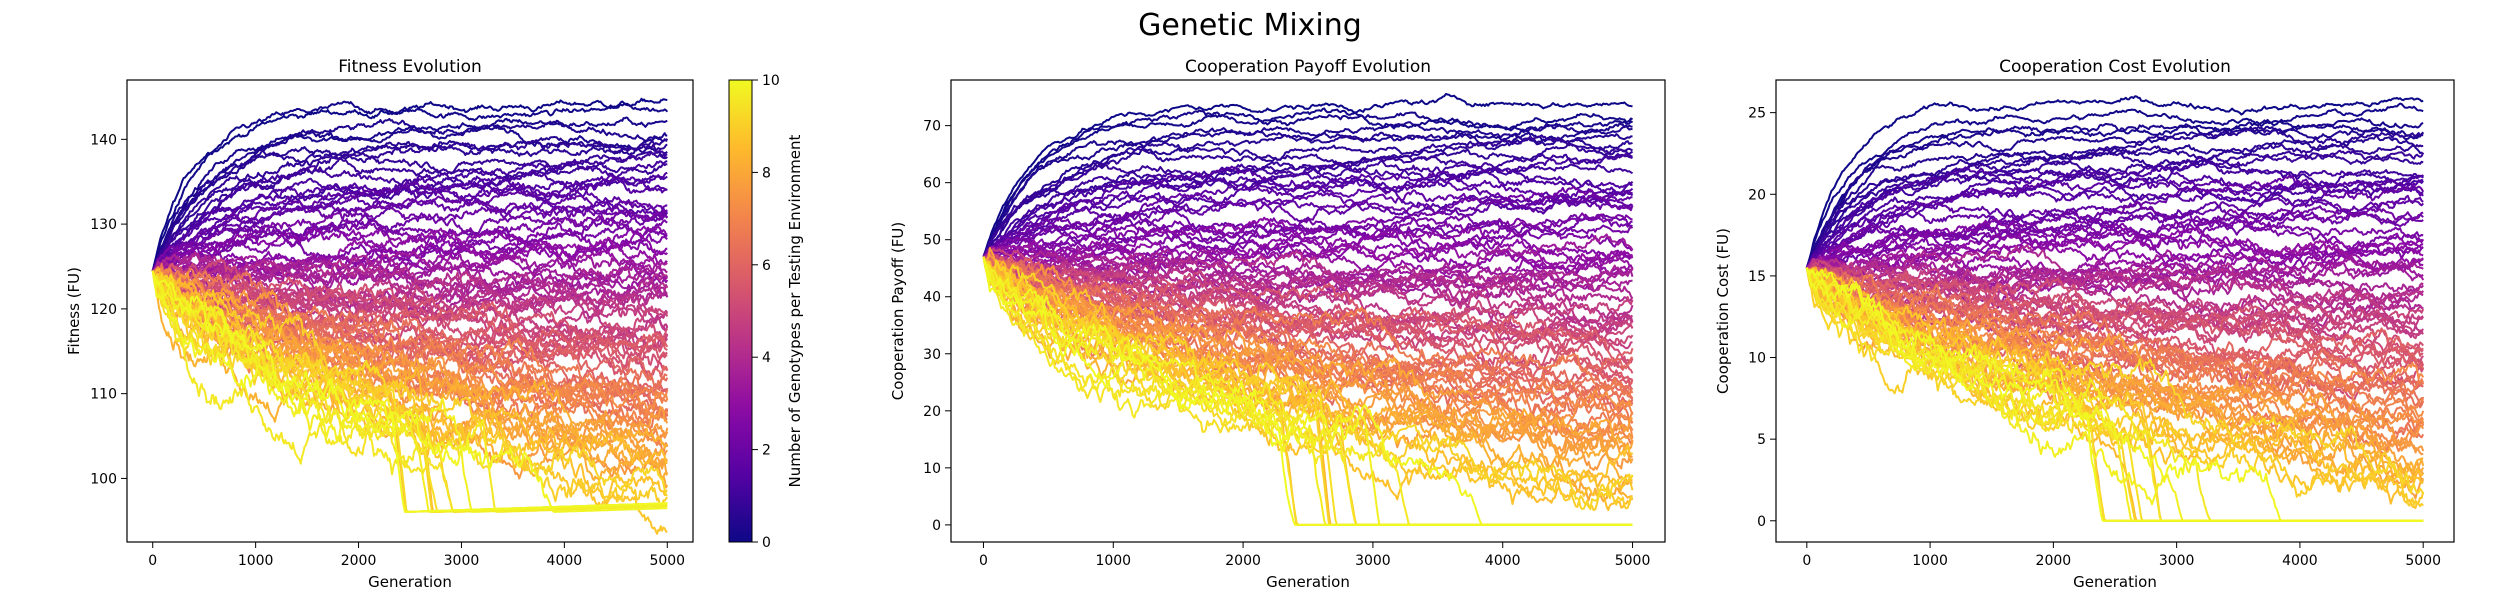 Image resolution: width=2500 pixels, height=600 pixels. What do you see at coordinates (932, 184) in the screenshot?
I see `y-tick-label: 60` at bounding box center [932, 184].